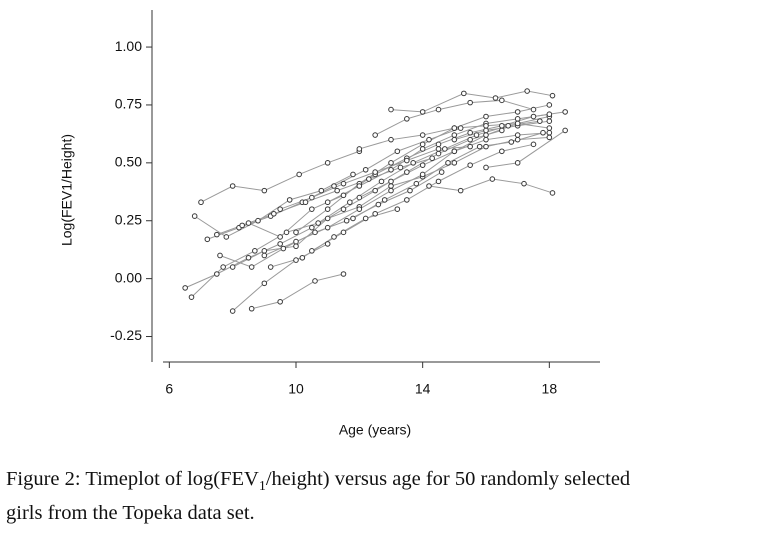  Describe the element at coordinates (126, 335) in the screenshot. I see `y-tick-label: -0.25` at that location.